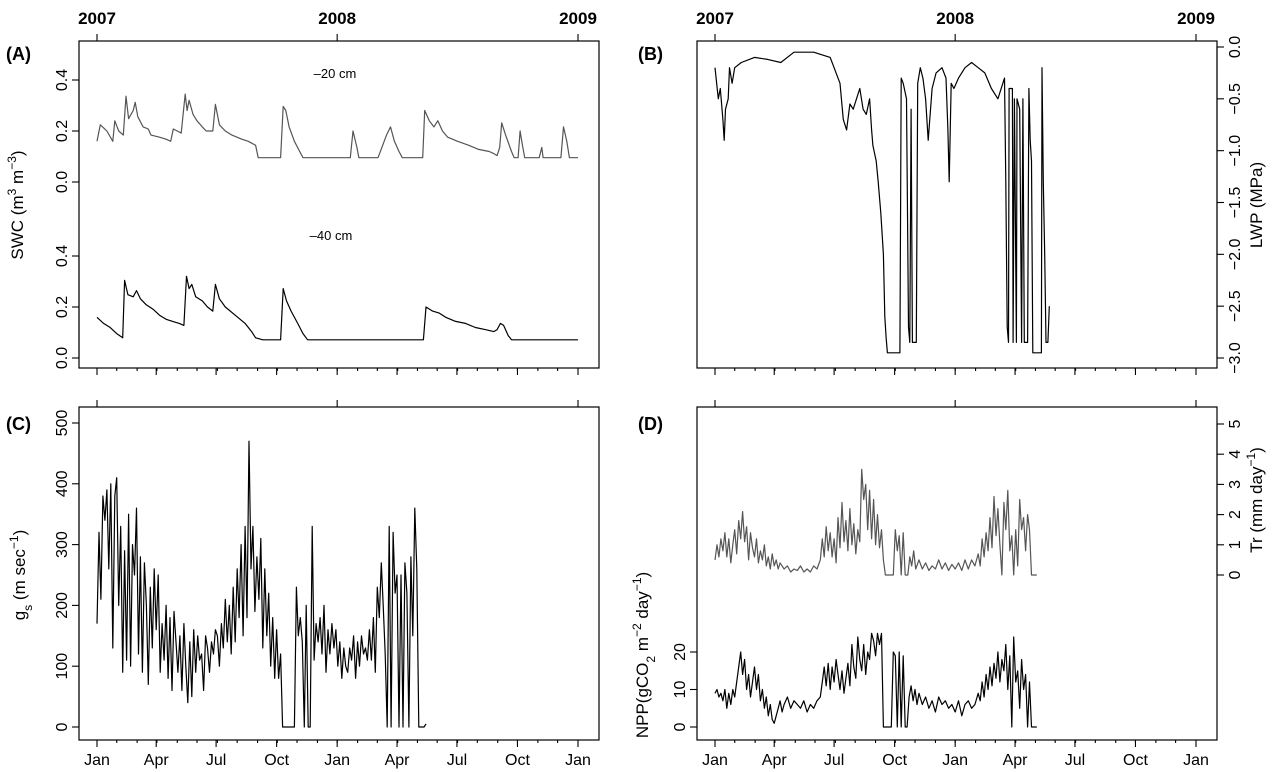 This screenshot has width=1281, height=772. I want to click on annotation-20cm: –20 cm, so click(335, 73).